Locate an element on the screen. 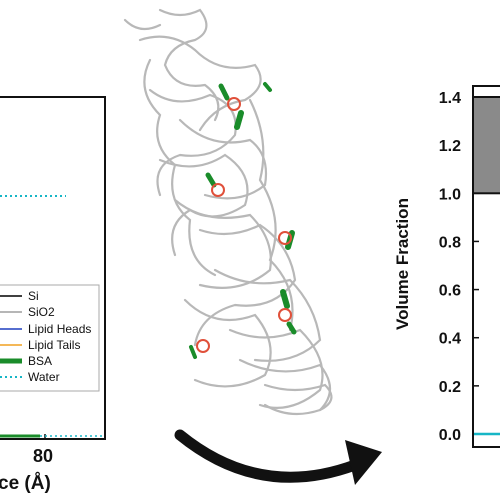  left-plot-frame is located at coordinates (53, 268).